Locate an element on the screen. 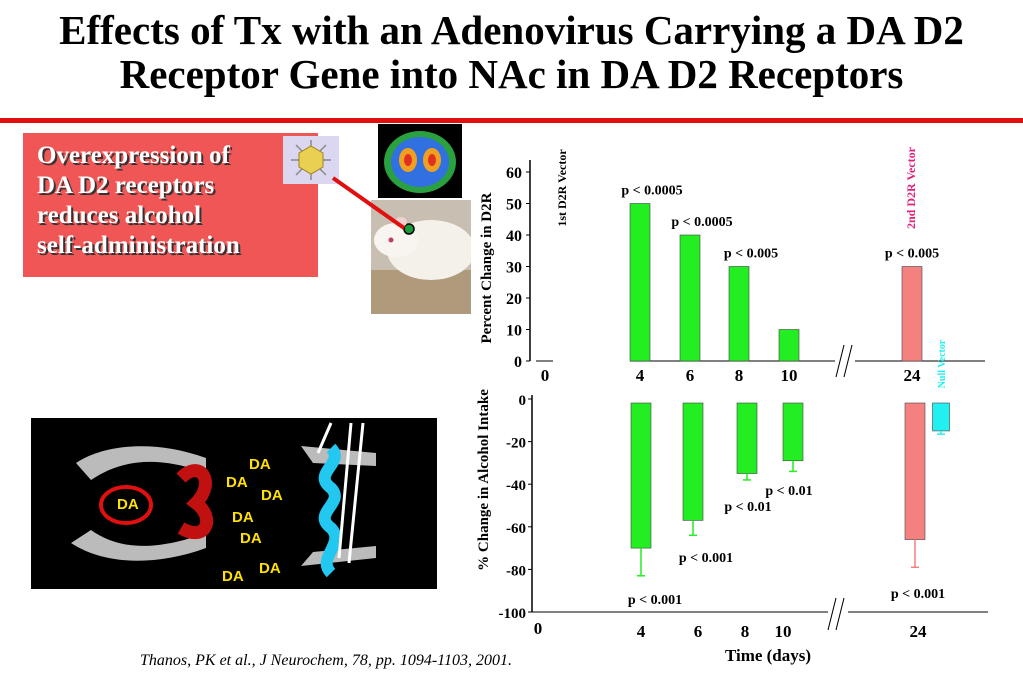 The width and height of the screenshot is (1023, 682). bottom-y-tick-label: -100 is located at coordinates (513, 614).